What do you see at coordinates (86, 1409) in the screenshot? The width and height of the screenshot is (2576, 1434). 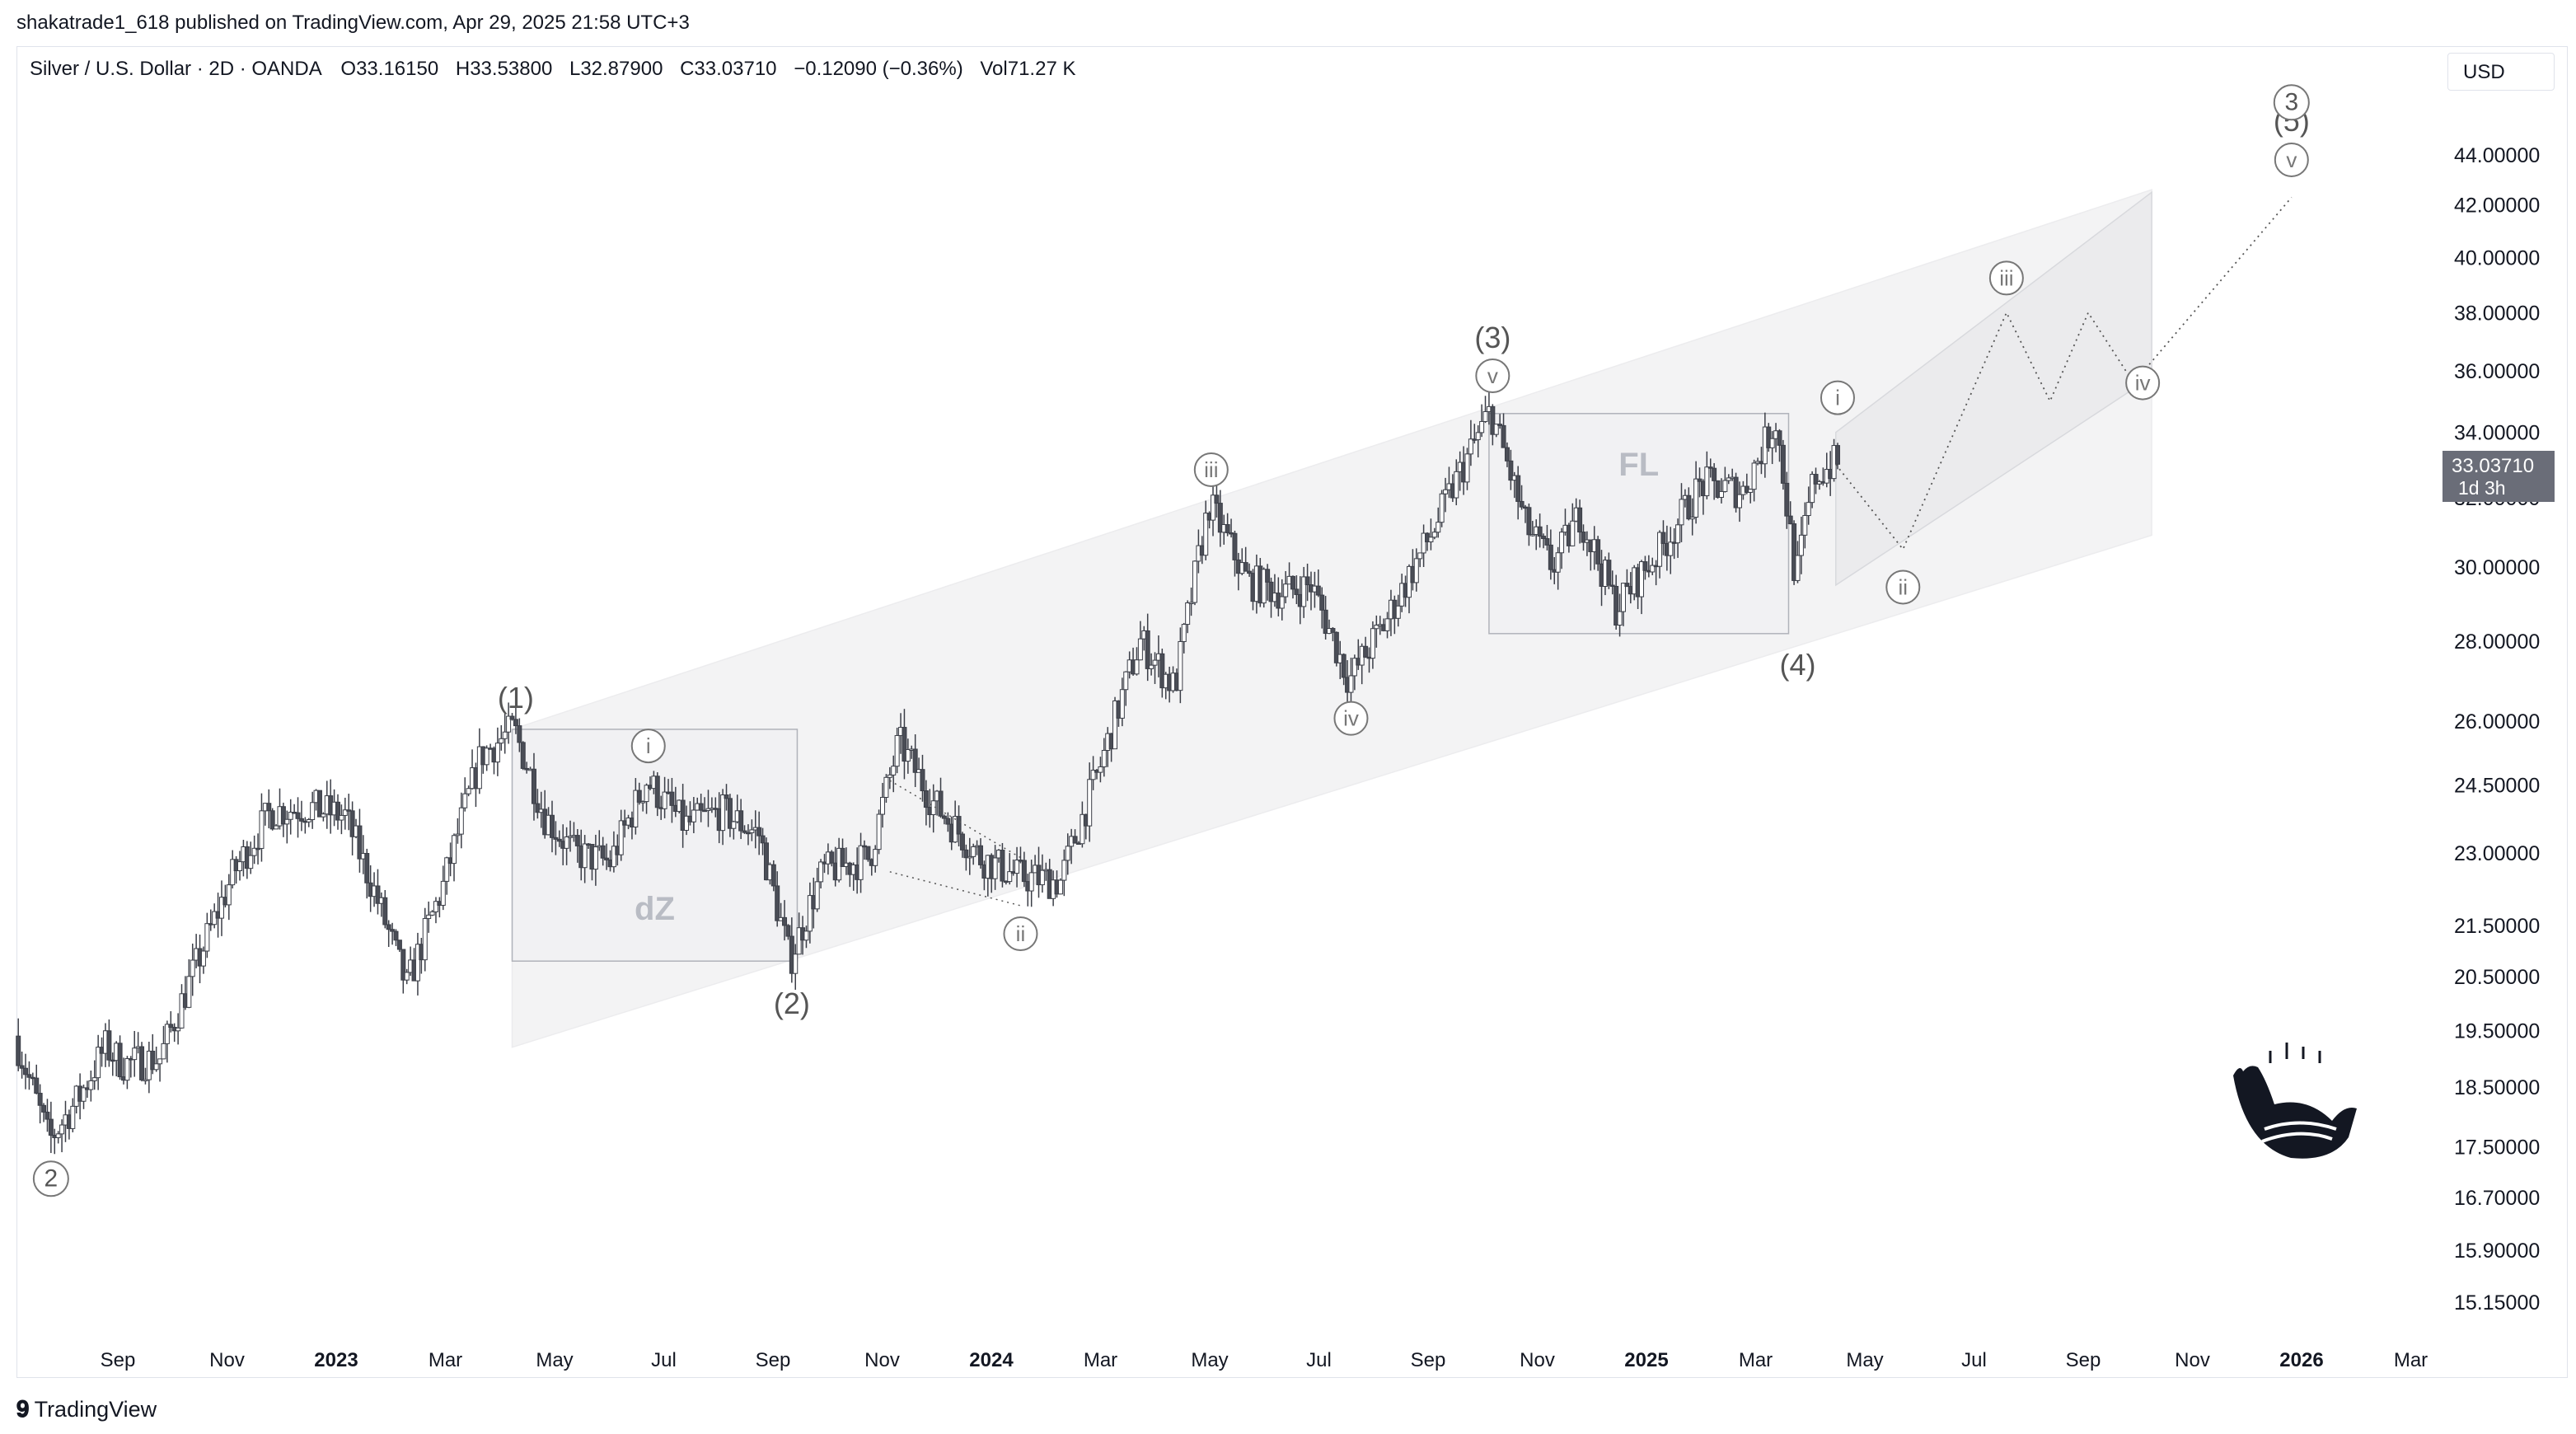 I see `tradingview-footer: 𝟗 TradingView` at bounding box center [86, 1409].